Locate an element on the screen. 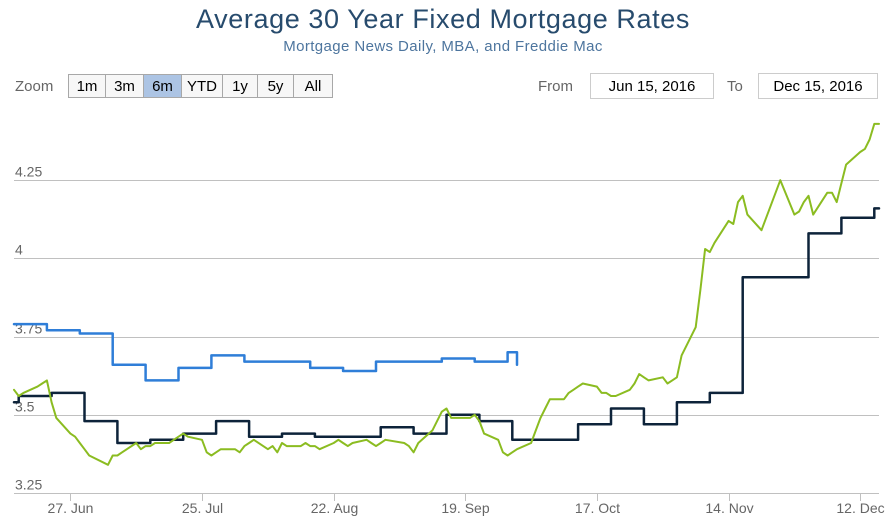 The image size is (886, 521). zoom-button-3m: 3m is located at coordinates (124, 86).